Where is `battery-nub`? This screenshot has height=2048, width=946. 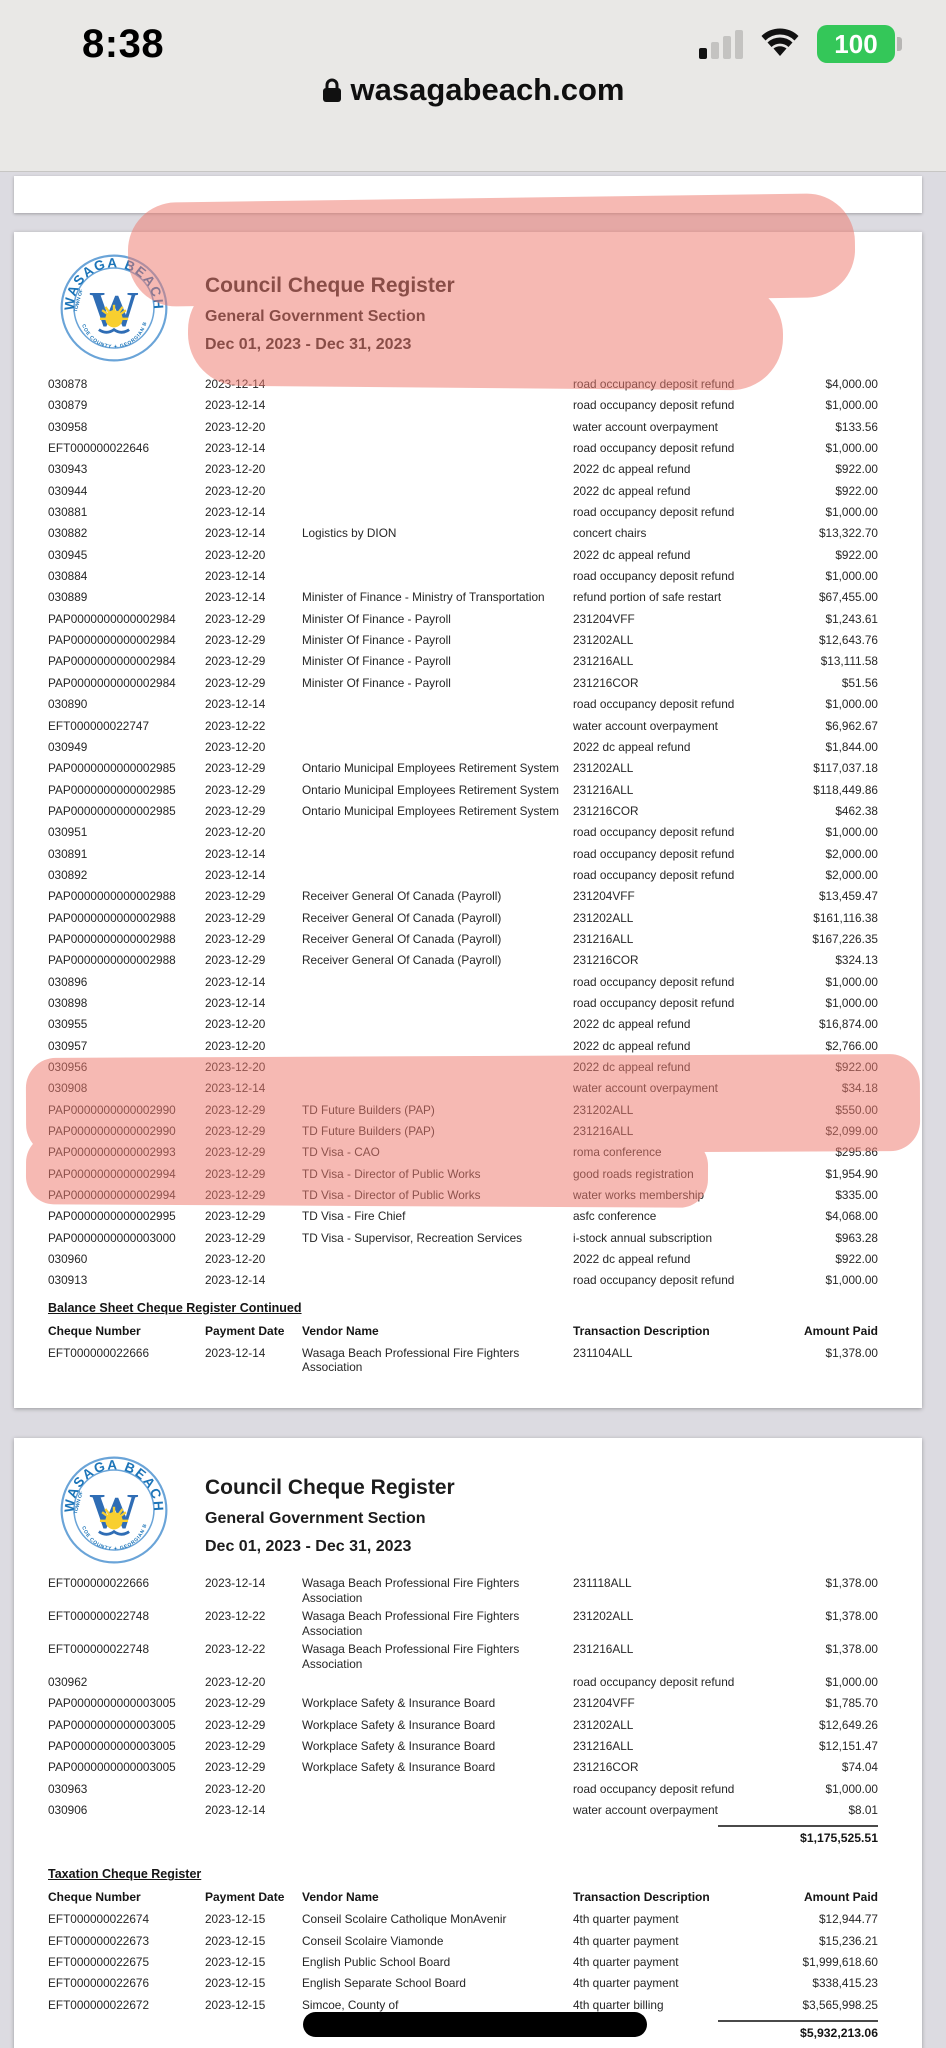
battery-nub is located at coordinates (899, 44).